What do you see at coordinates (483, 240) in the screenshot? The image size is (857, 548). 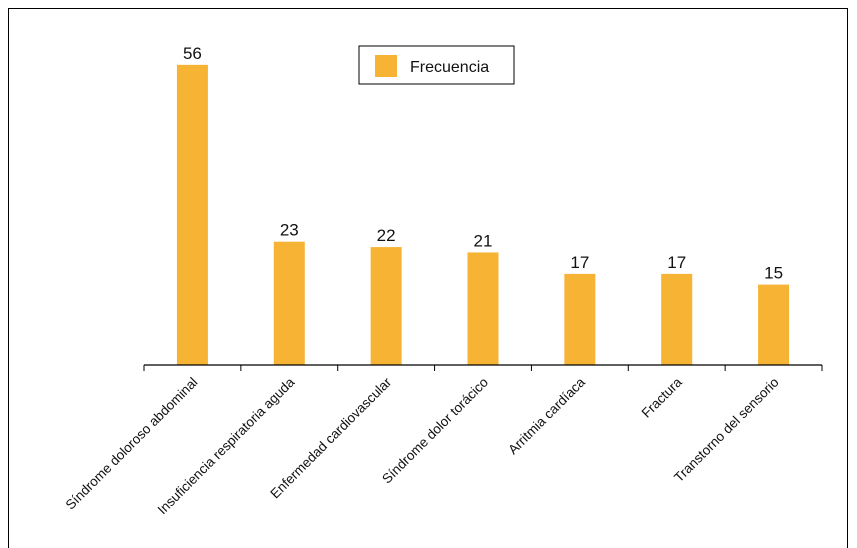 I see `bar-value-label: 21` at bounding box center [483, 240].